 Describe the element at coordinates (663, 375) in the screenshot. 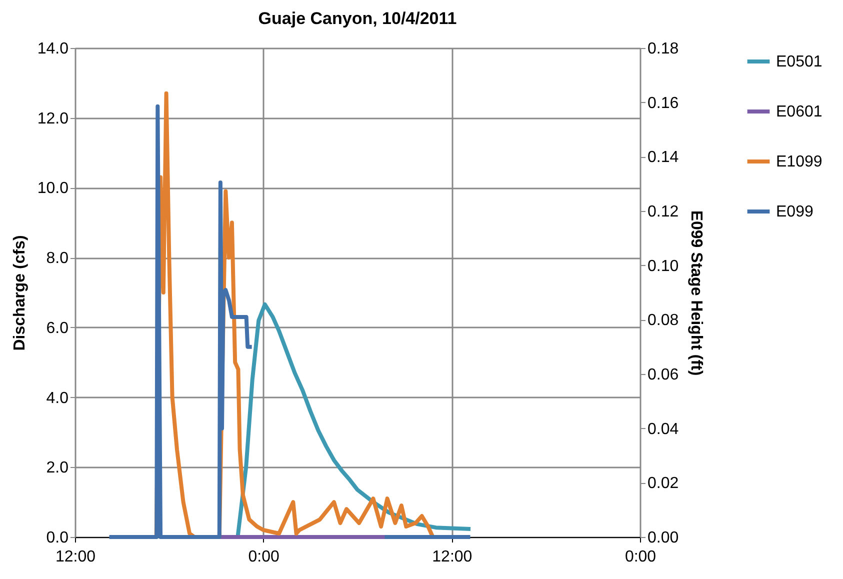

I see `y2-tick-label: 0.06` at that location.